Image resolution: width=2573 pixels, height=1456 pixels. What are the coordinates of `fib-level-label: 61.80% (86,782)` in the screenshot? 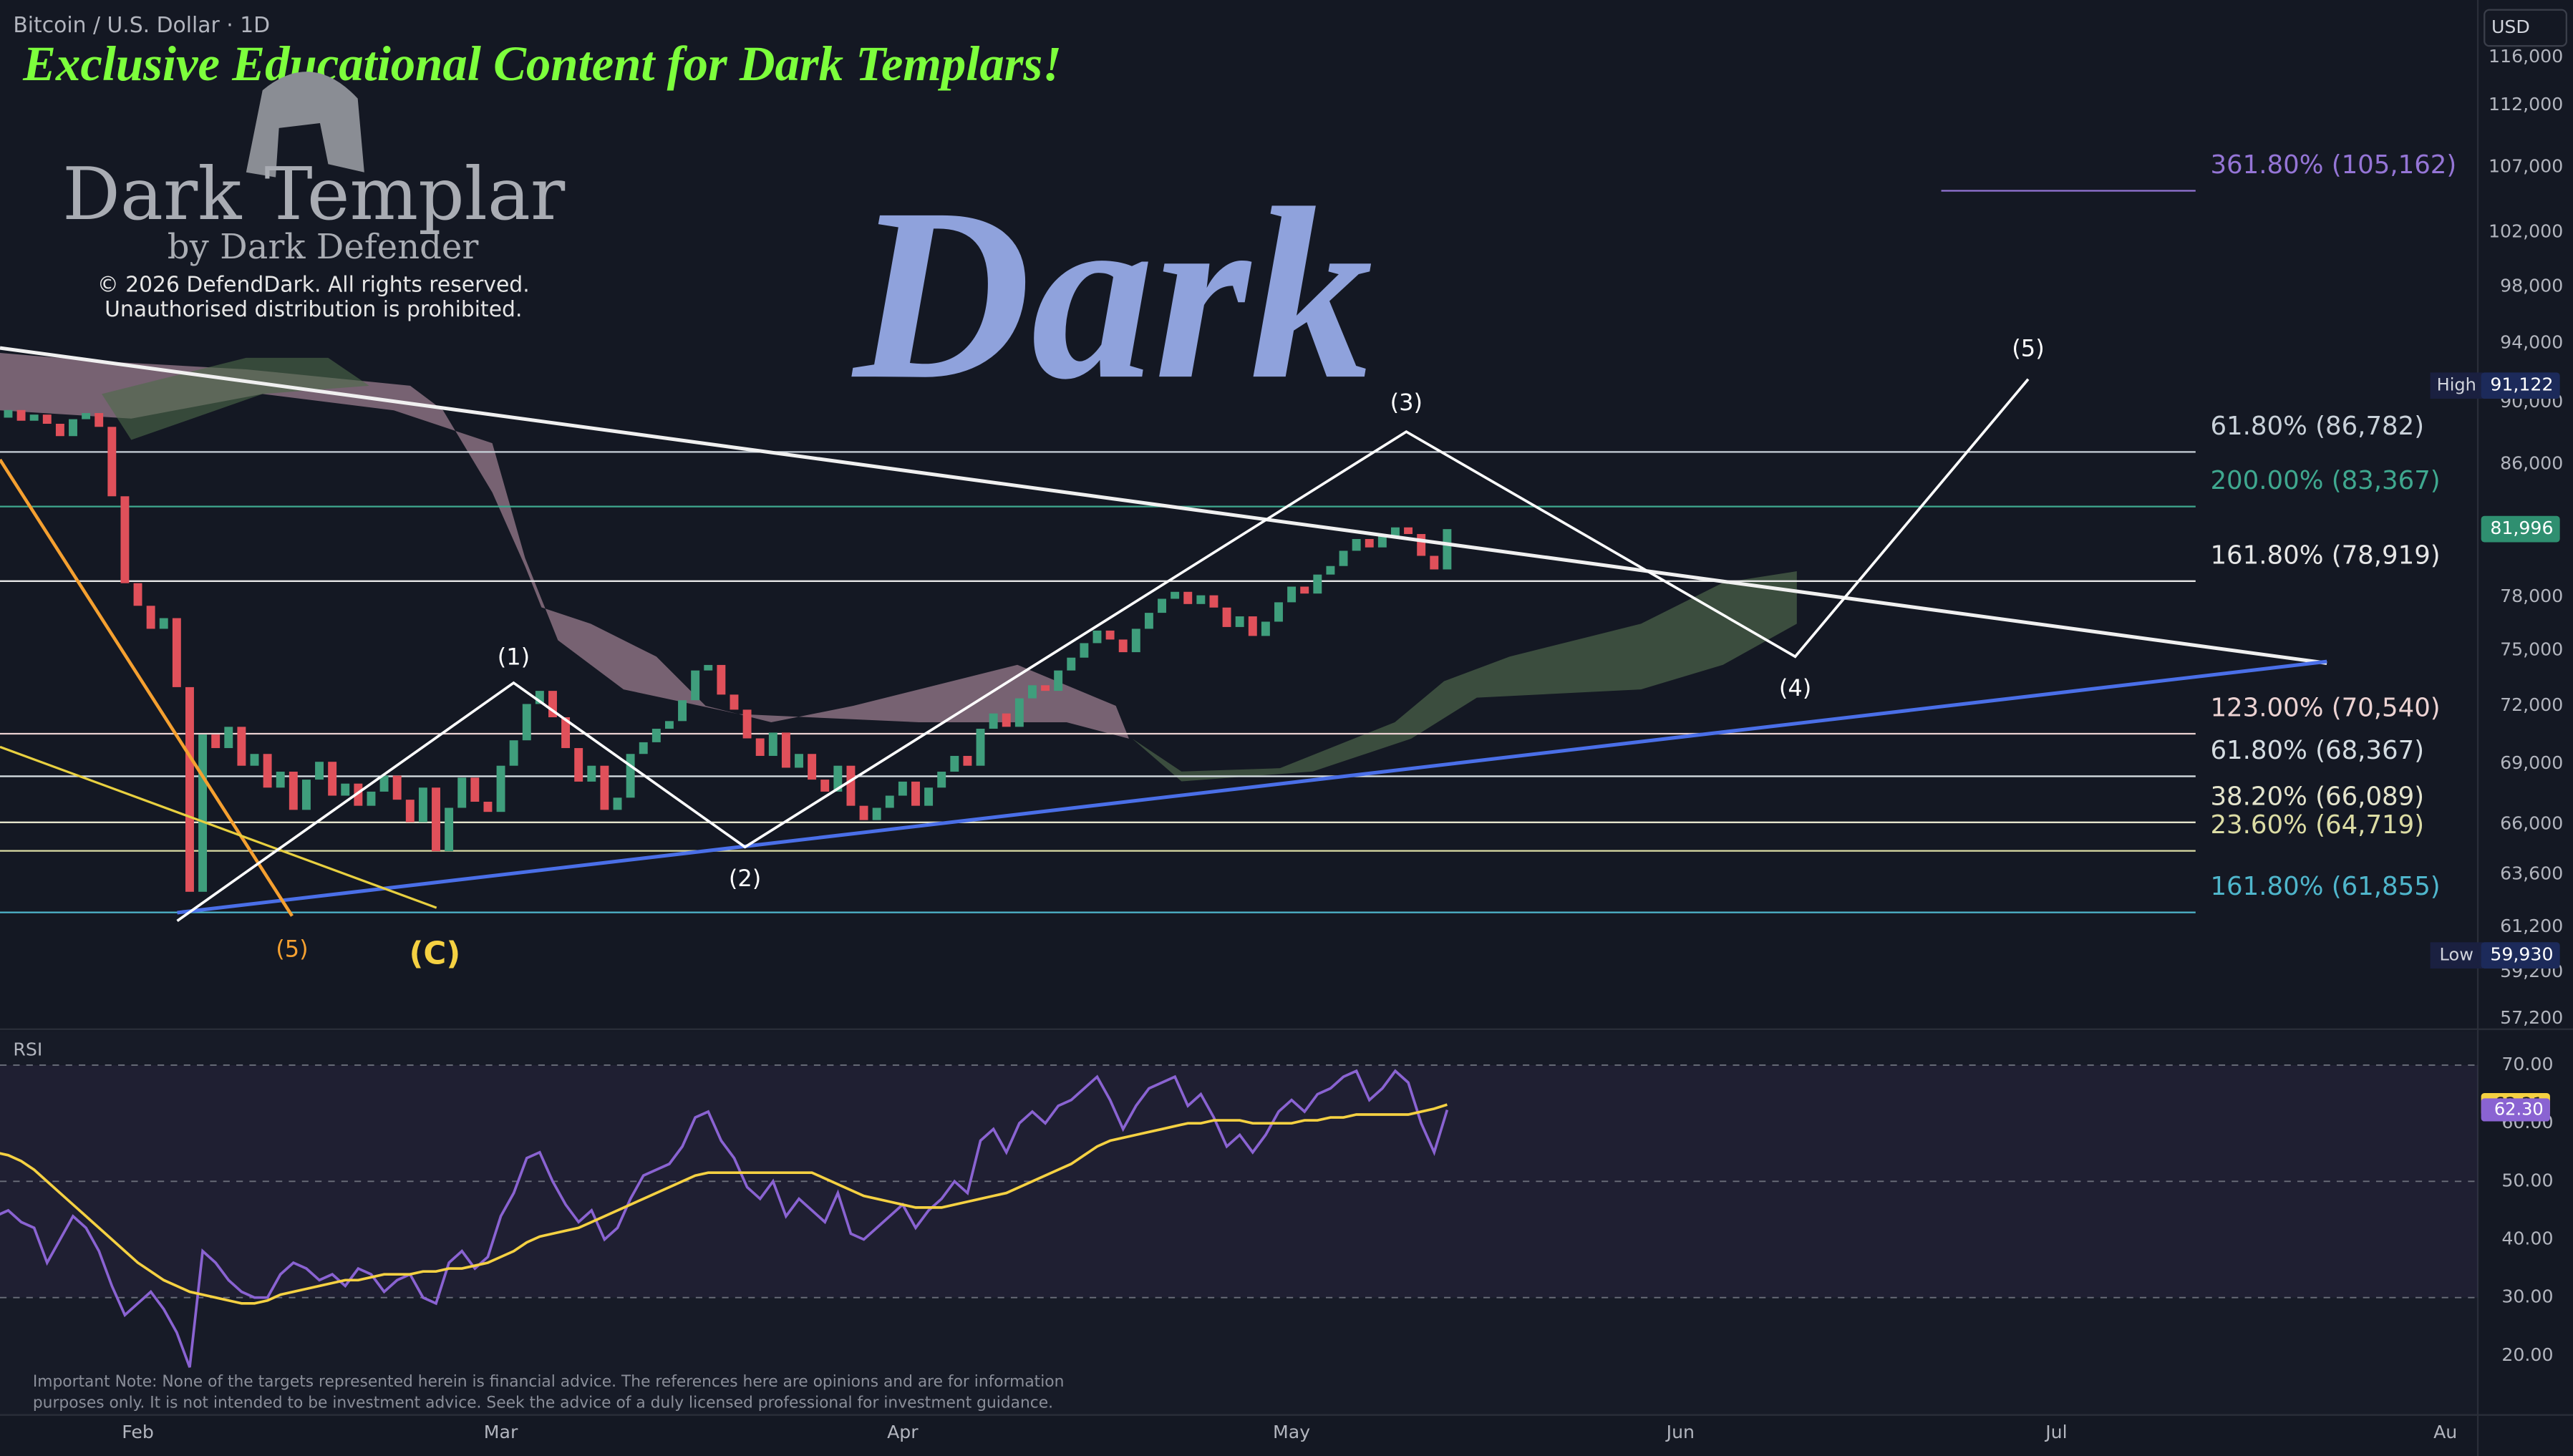 It's located at (2317, 427).